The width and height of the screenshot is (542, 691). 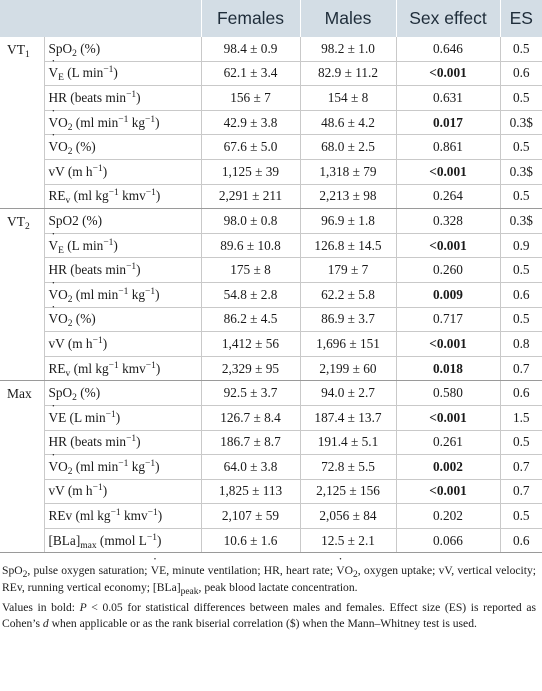 I want to click on header-blank-variable, so click(x=122, y=18).